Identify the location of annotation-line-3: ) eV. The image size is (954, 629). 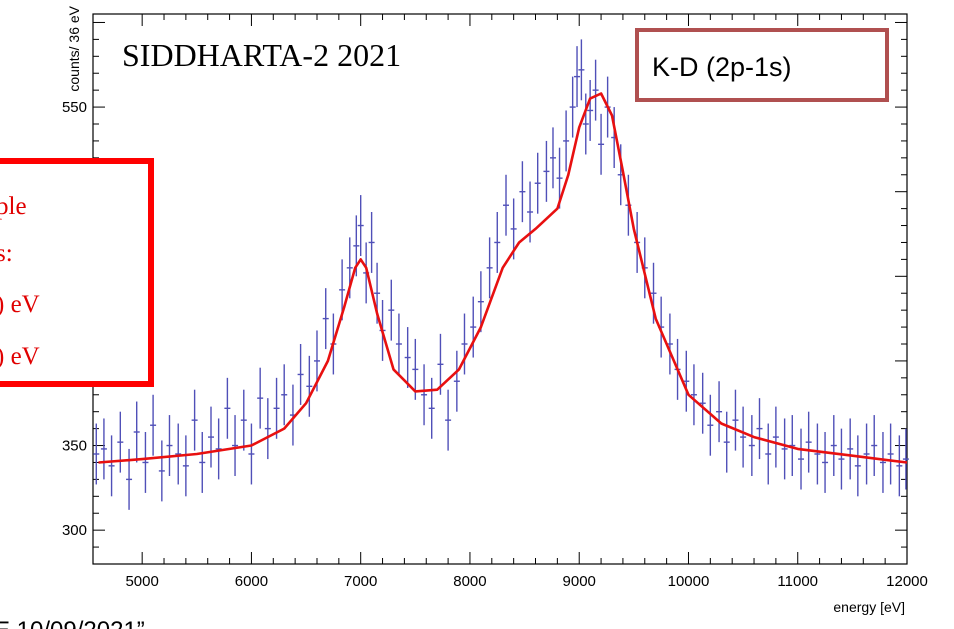
(20, 304).